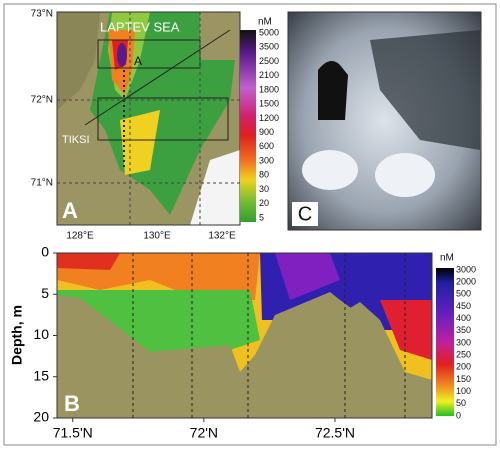 The image size is (500, 454). Describe the element at coordinates (80, 236) in the screenshot. I see `lon-label: 128°E` at that location.